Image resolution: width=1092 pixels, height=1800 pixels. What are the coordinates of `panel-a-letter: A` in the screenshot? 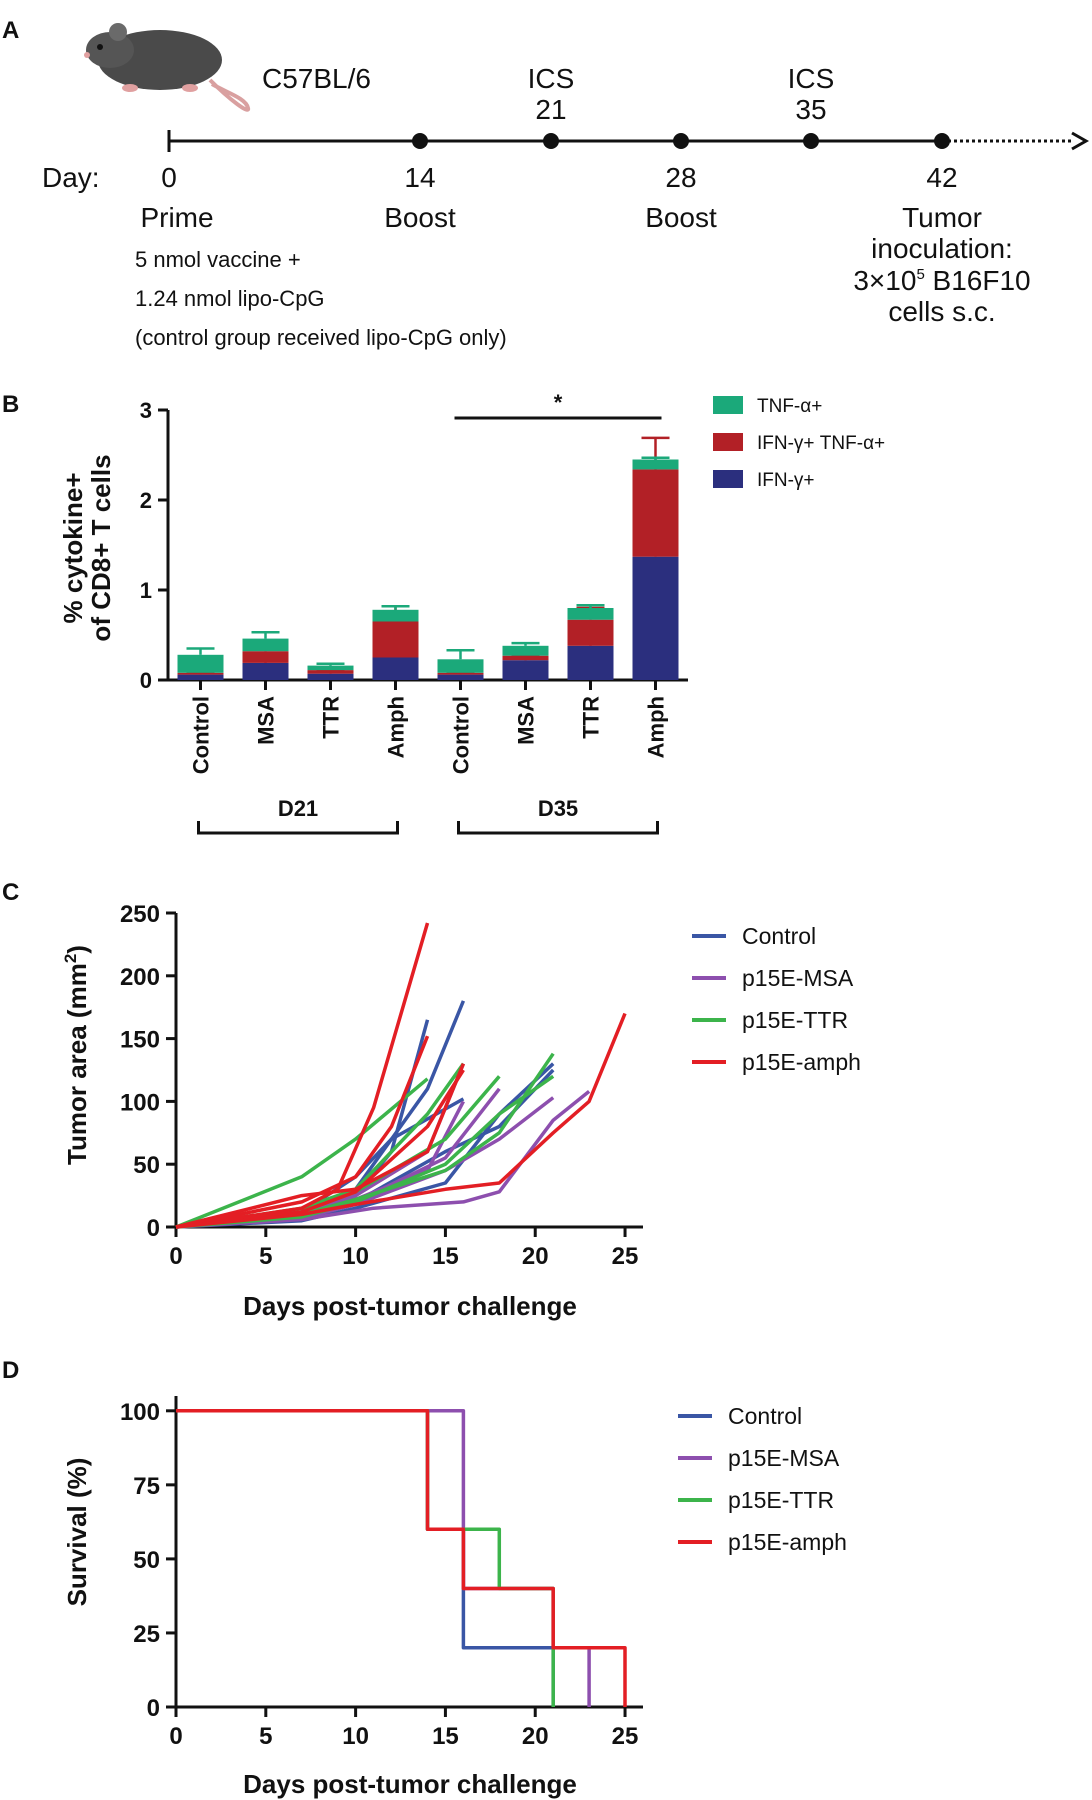 It's located at (10, 30).